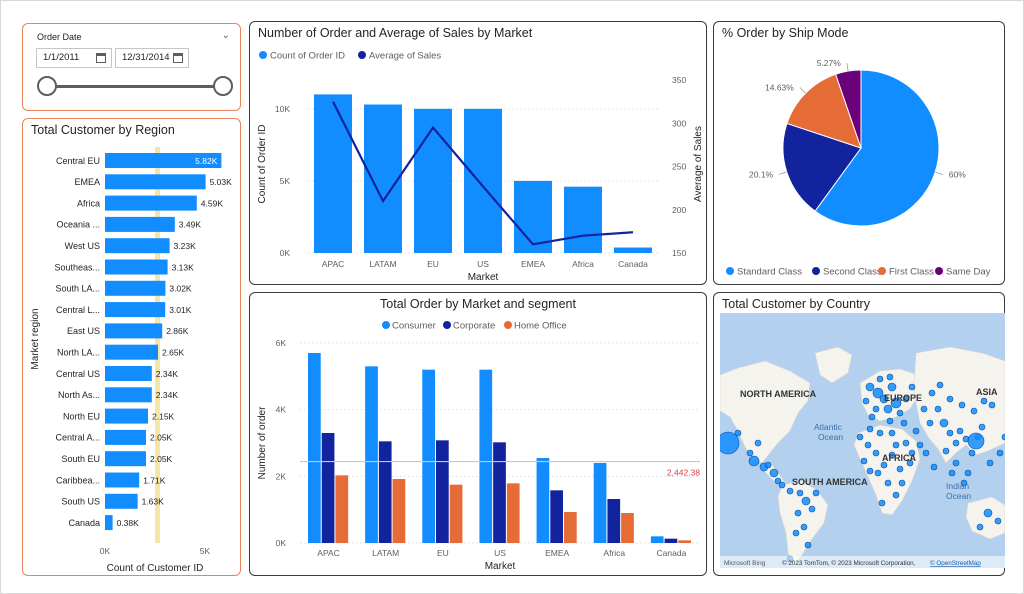 This screenshot has width=1024, height=594. I want to click on start-date-input: 1/1/2011, so click(74, 58).